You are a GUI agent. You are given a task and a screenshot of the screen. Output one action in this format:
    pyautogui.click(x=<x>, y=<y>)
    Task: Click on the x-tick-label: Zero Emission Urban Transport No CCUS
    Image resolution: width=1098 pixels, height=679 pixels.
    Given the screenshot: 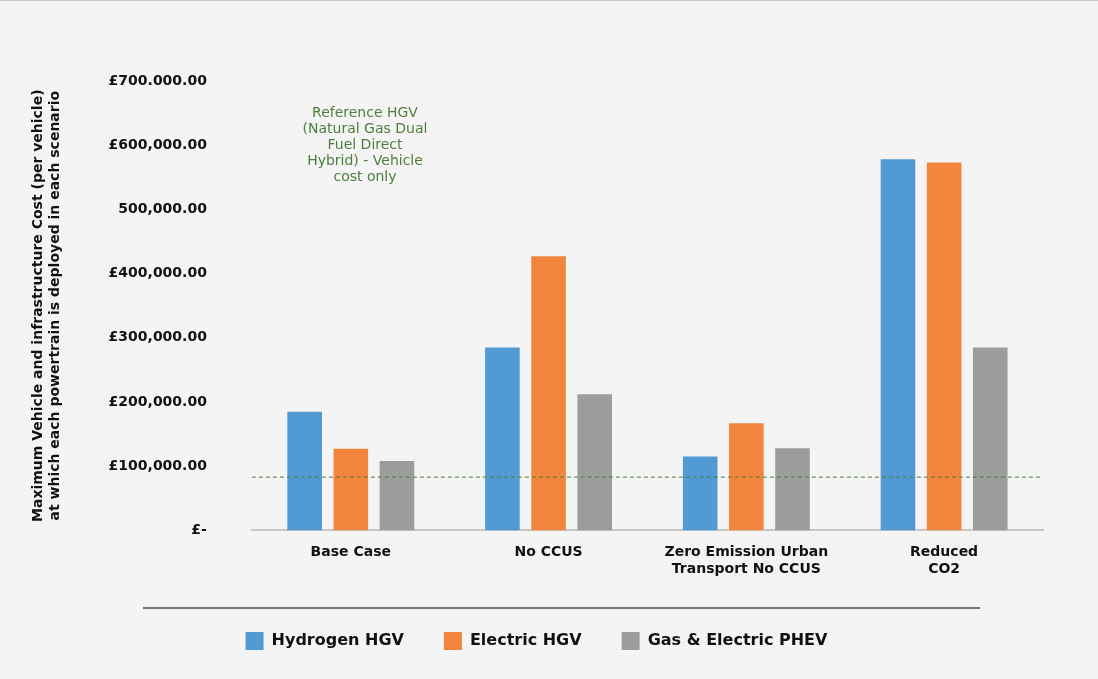 What is the action you would take?
    pyautogui.click(x=746, y=560)
    